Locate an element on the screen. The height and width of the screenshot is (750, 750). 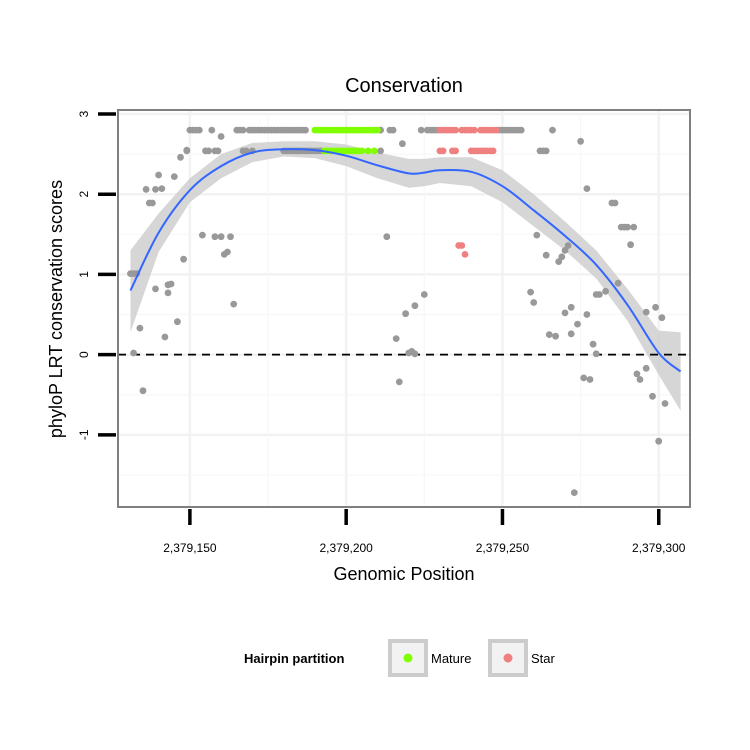
legend-title: Hairpin partition is located at coordinates (294, 658).